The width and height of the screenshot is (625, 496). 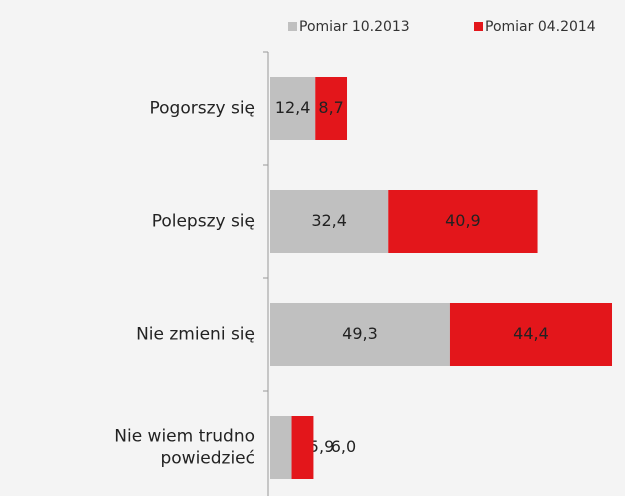 I want to click on value-label: 44,4, so click(x=531, y=333).